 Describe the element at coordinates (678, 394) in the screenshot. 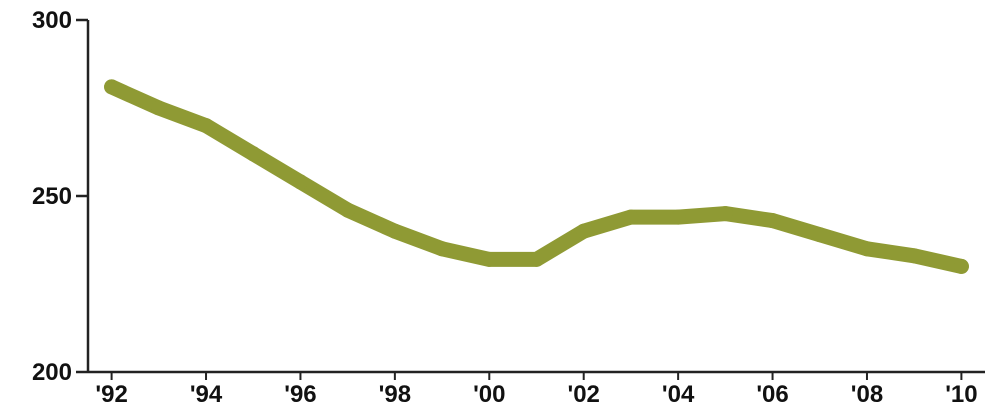

I see `x-tick-label: '04` at that location.